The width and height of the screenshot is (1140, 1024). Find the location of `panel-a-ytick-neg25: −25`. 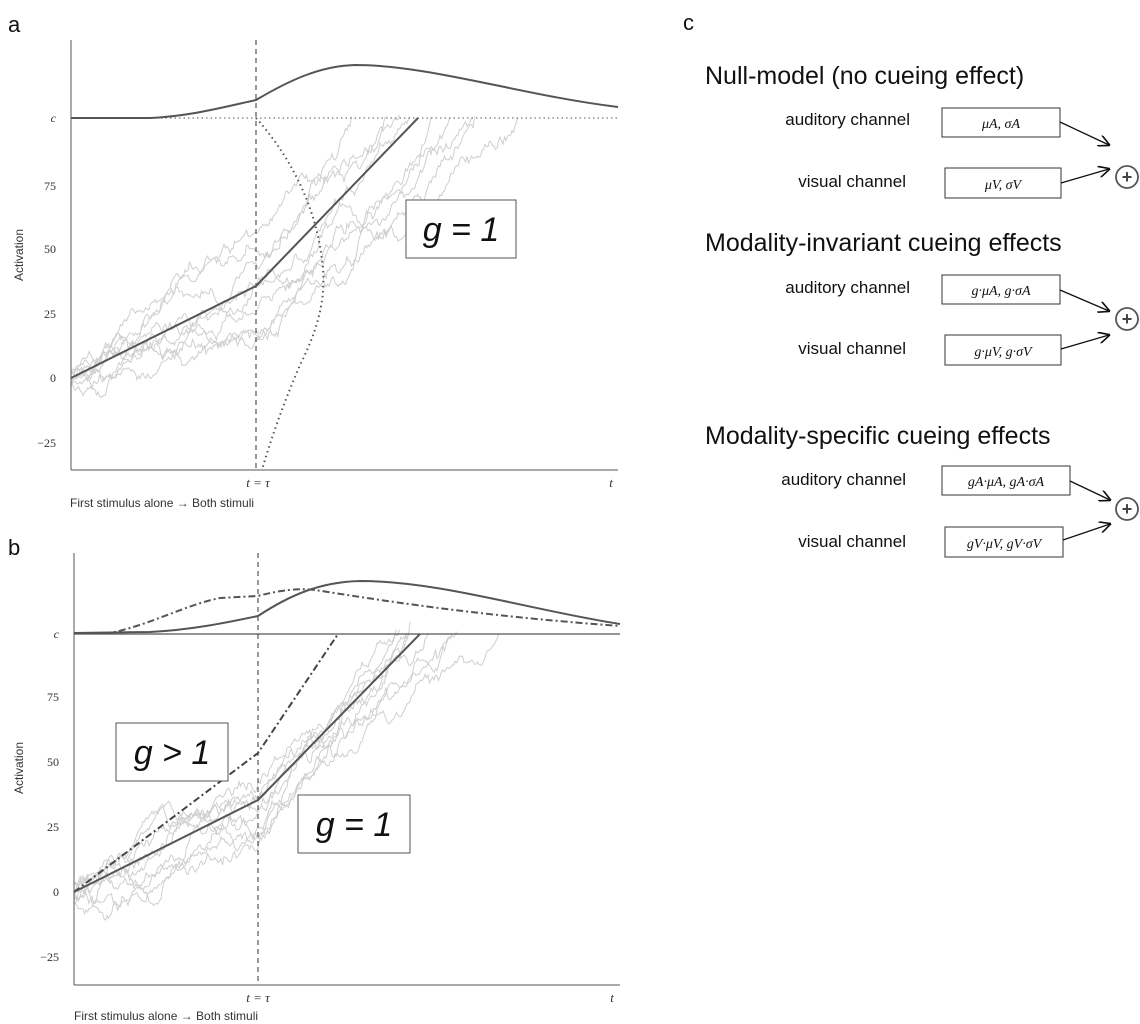

panel-a-ytick-neg25: −25 is located at coordinates (46, 443).